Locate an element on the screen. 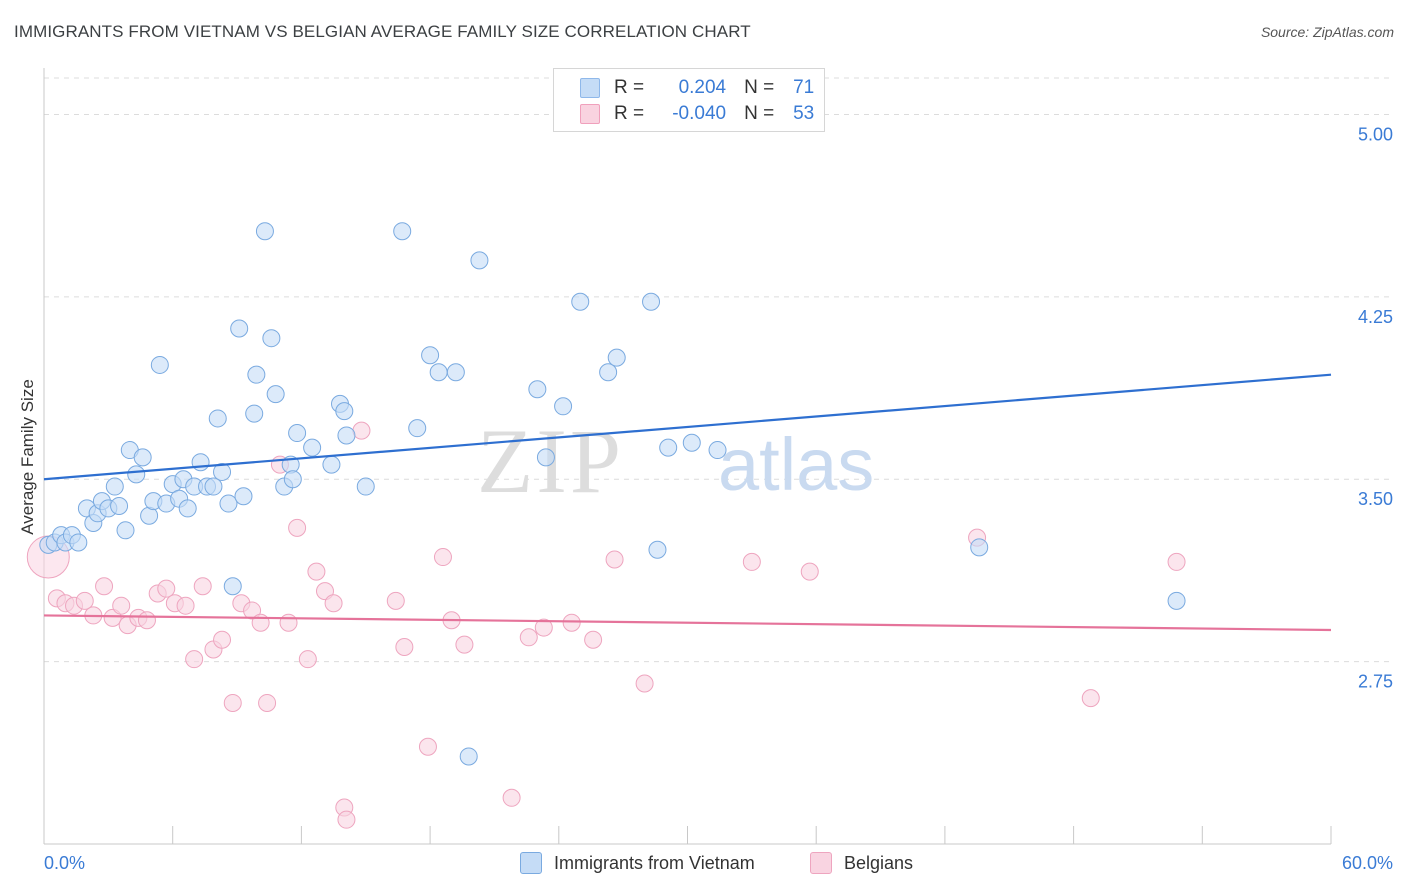  series-legend: Immigrants from Vietnam Belgians is located at coordinates (703, 864).